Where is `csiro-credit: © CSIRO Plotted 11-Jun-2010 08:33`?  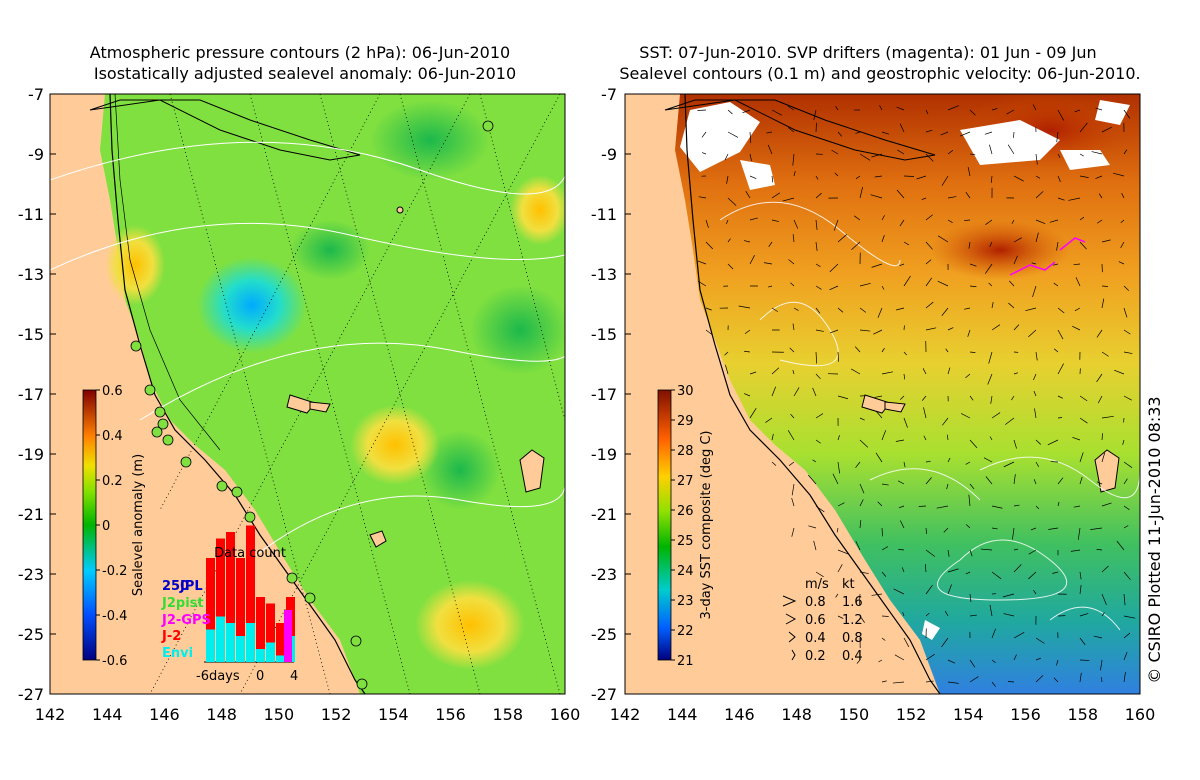 csiro-credit: © CSIRO Plotted 11-Jun-2010 08:33 is located at coordinates (1154, 539).